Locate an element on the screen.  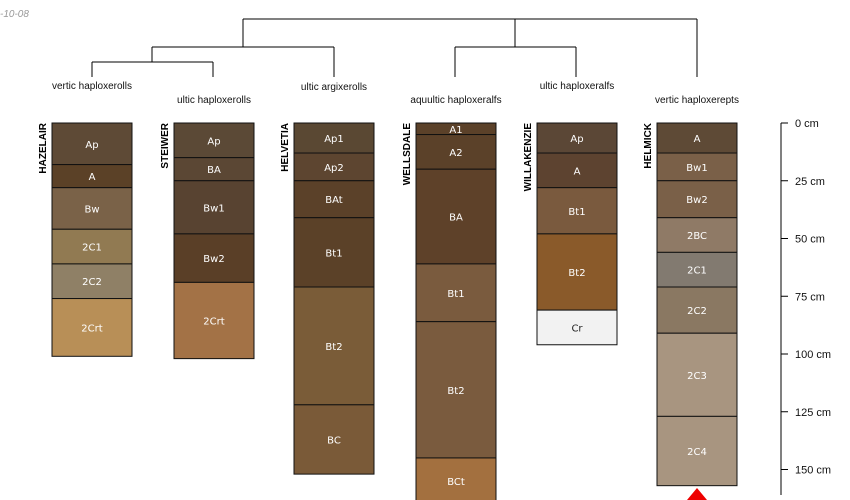
horizon-ap1 is located at coordinates (334, 138).